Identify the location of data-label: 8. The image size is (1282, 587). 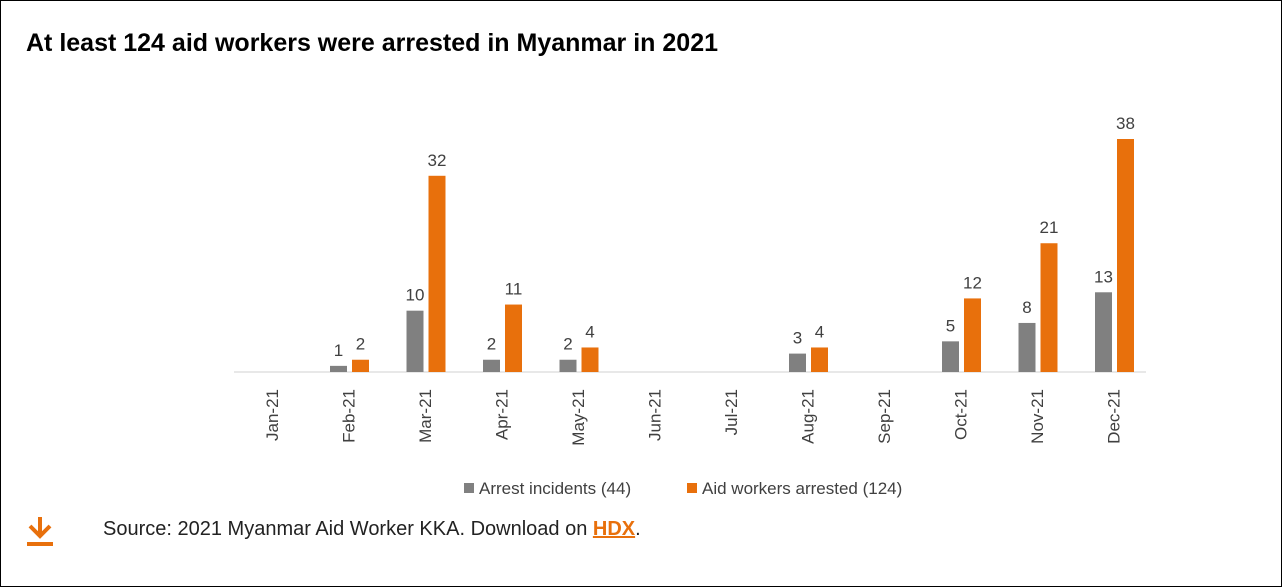
(1026, 307).